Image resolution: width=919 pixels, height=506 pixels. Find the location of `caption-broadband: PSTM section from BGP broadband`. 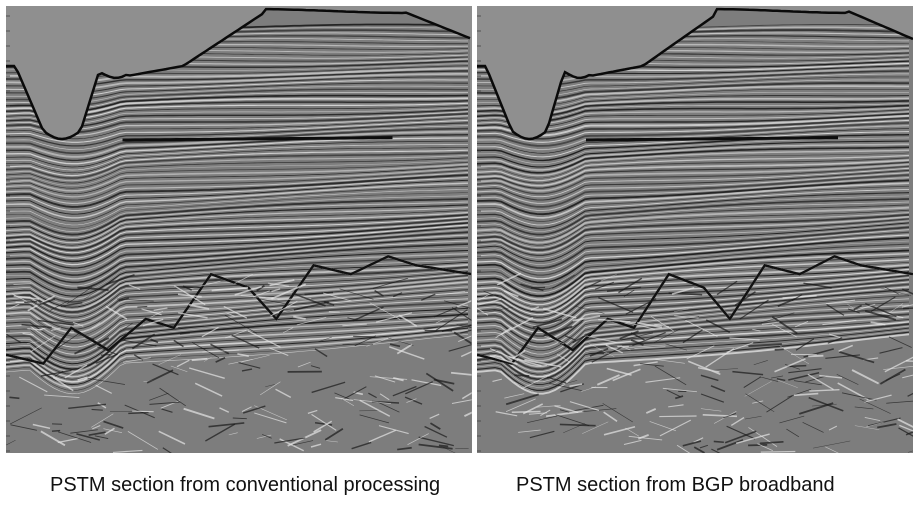

caption-broadband: PSTM section from BGP broadband is located at coordinates (675, 485).